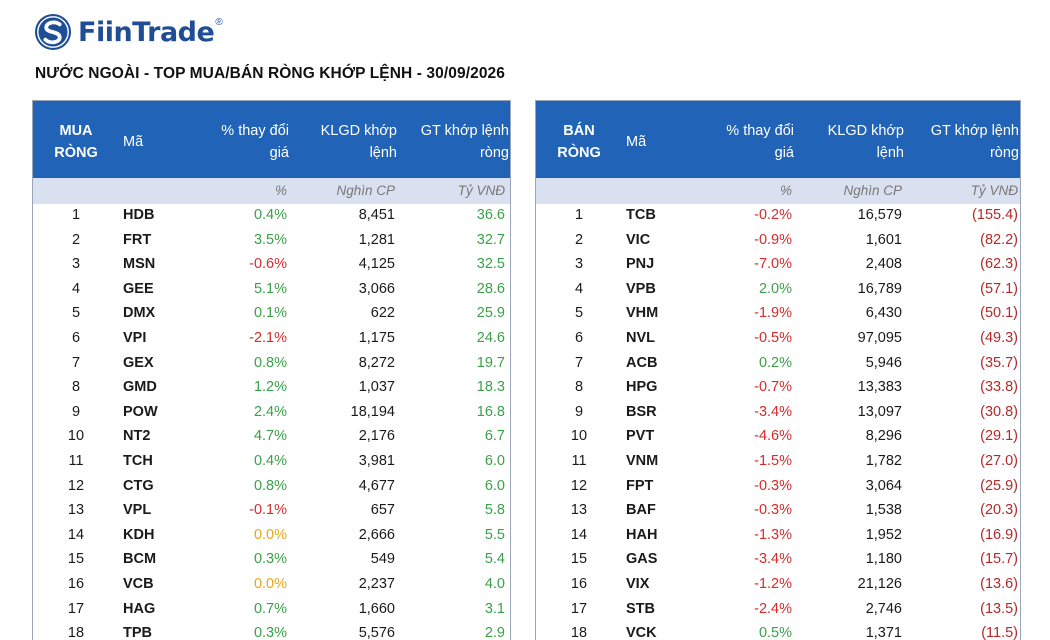 The height and width of the screenshot is (640, 1050). Describe the element at coordinates (883, 534) in the screenshot. I see `volume-cell: 1,952` at that location.